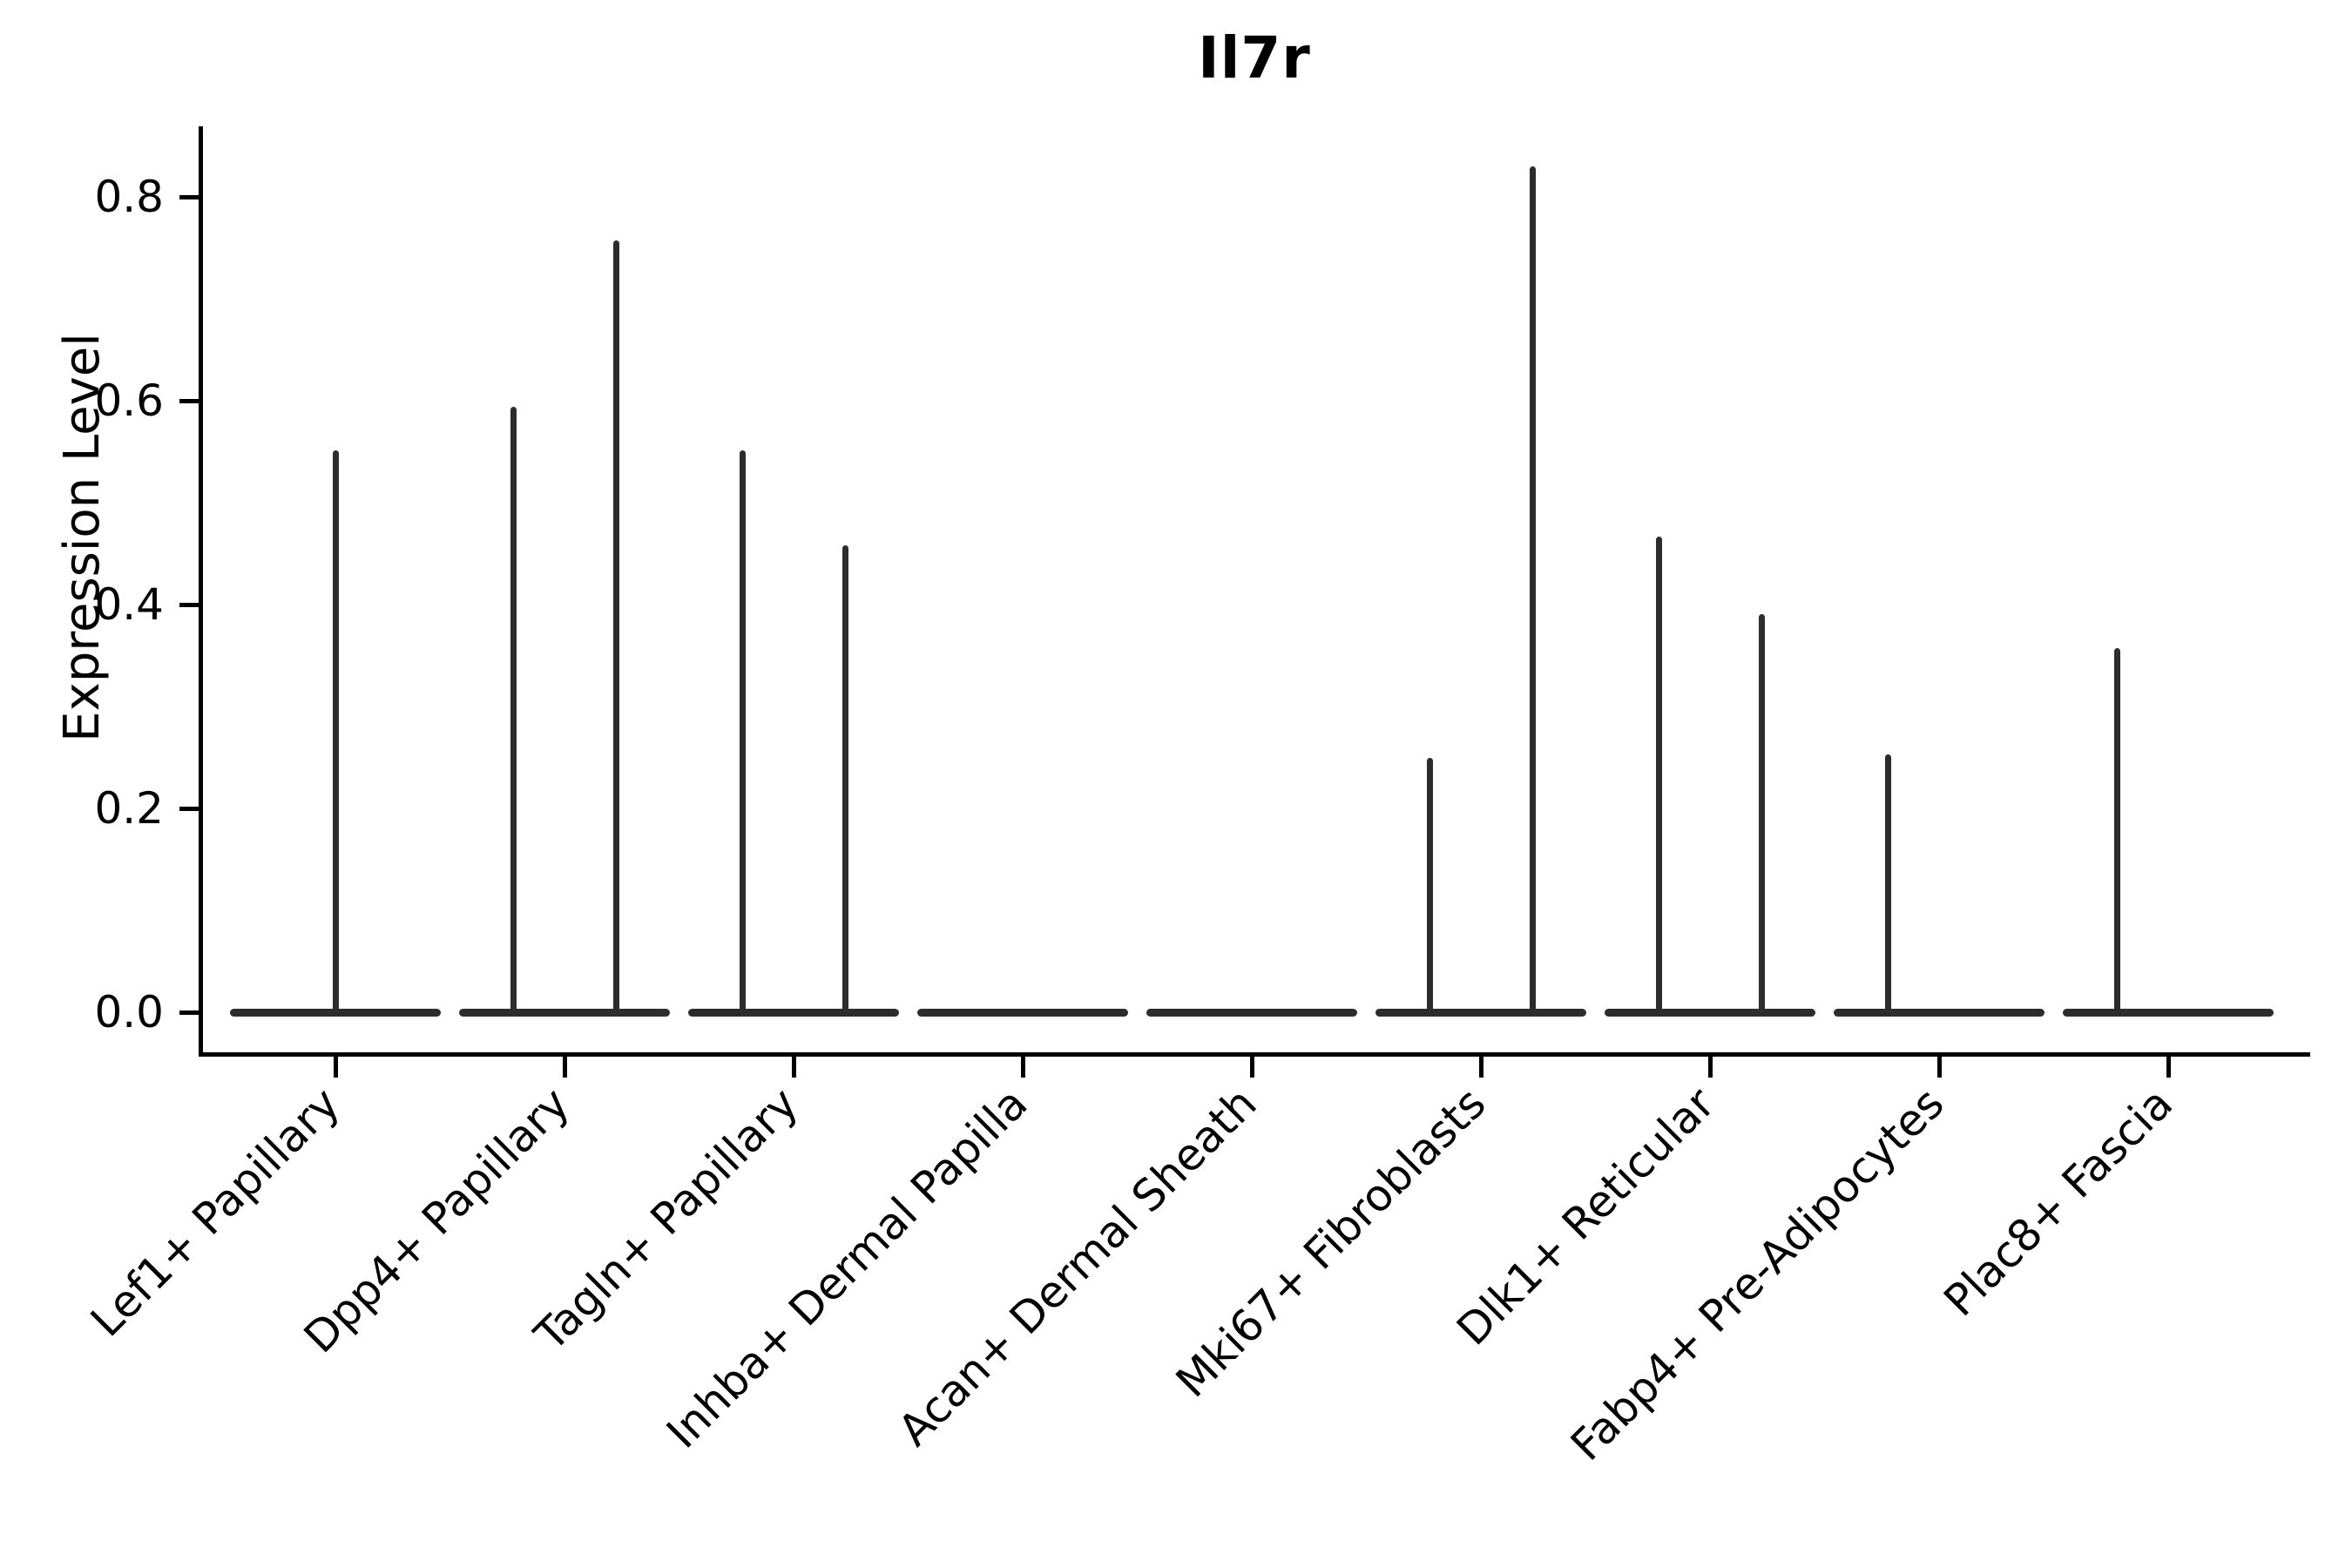 This screenshot has width=2352, height=1568. What do you see at coordinates (201, 591) in the screenshot?
I see `y-axis-spine` at bounding box center [201, 591].